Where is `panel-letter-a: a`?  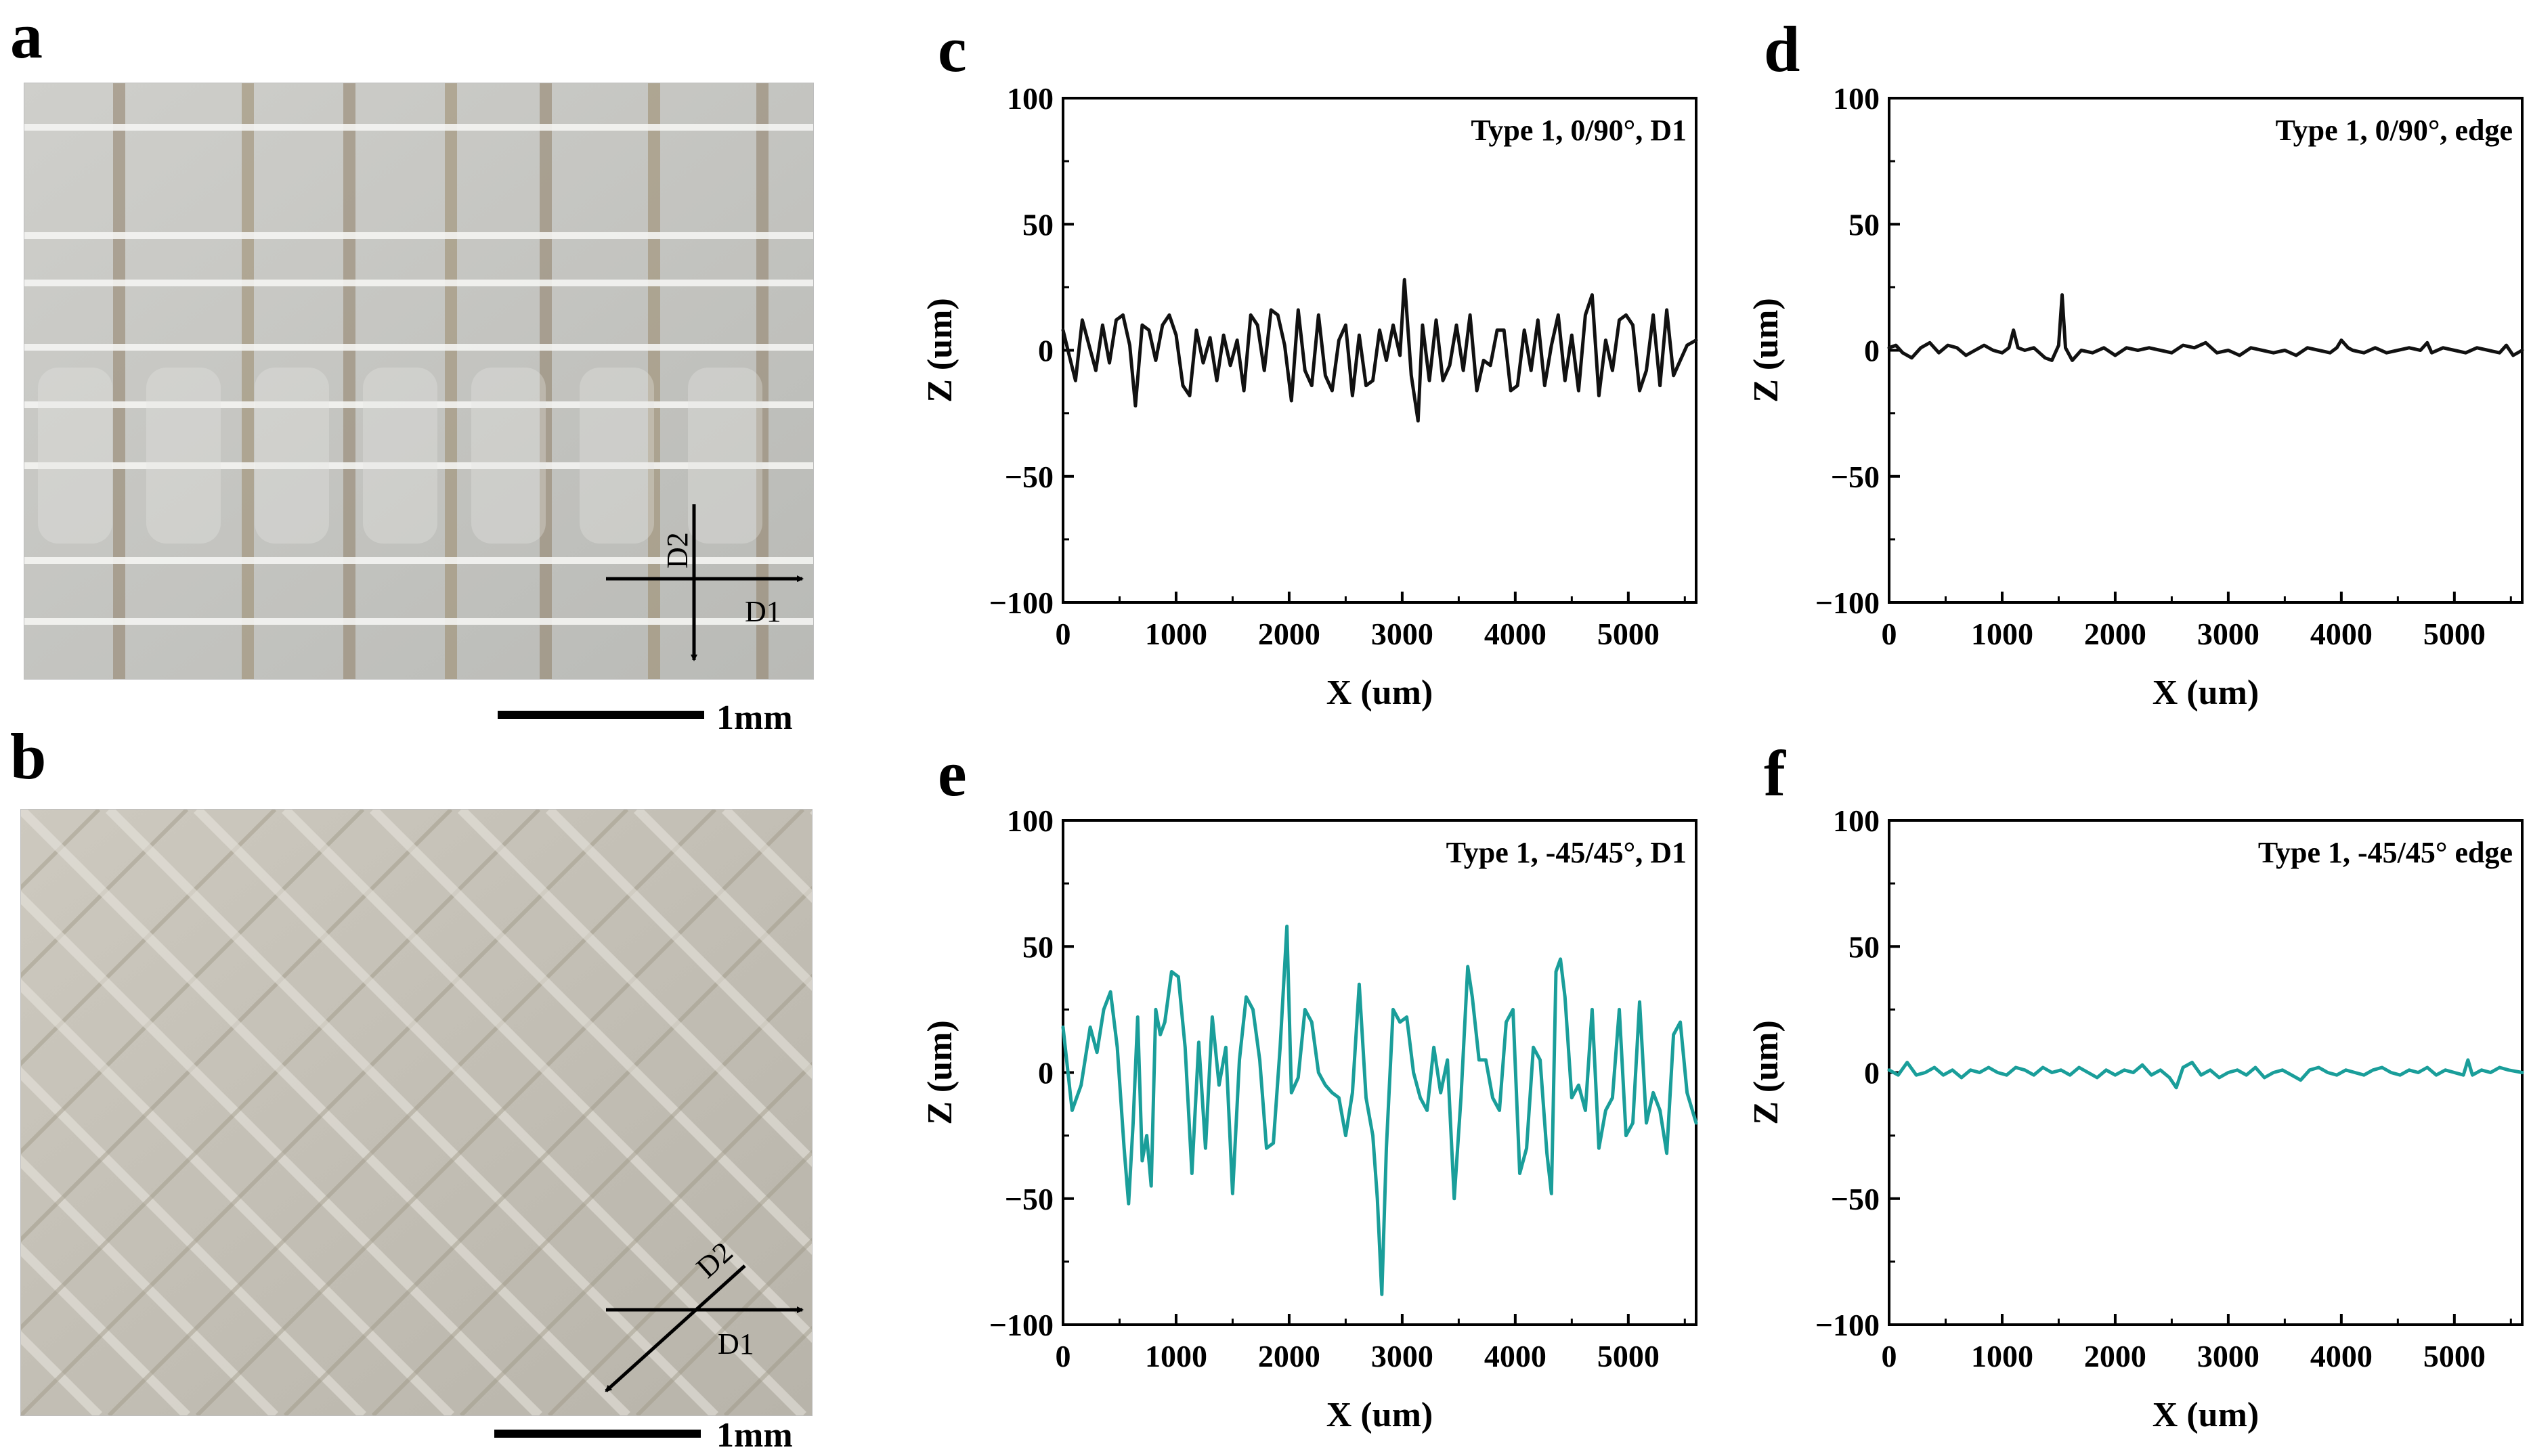 panel-letter-a: a is located at coordinates (26, 36).